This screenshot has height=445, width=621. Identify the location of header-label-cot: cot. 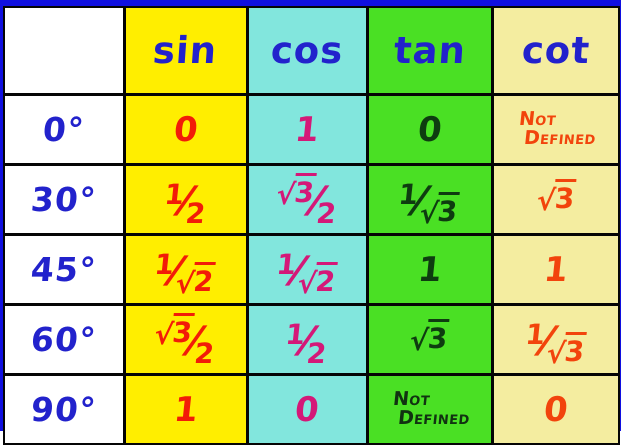
(556, 50).